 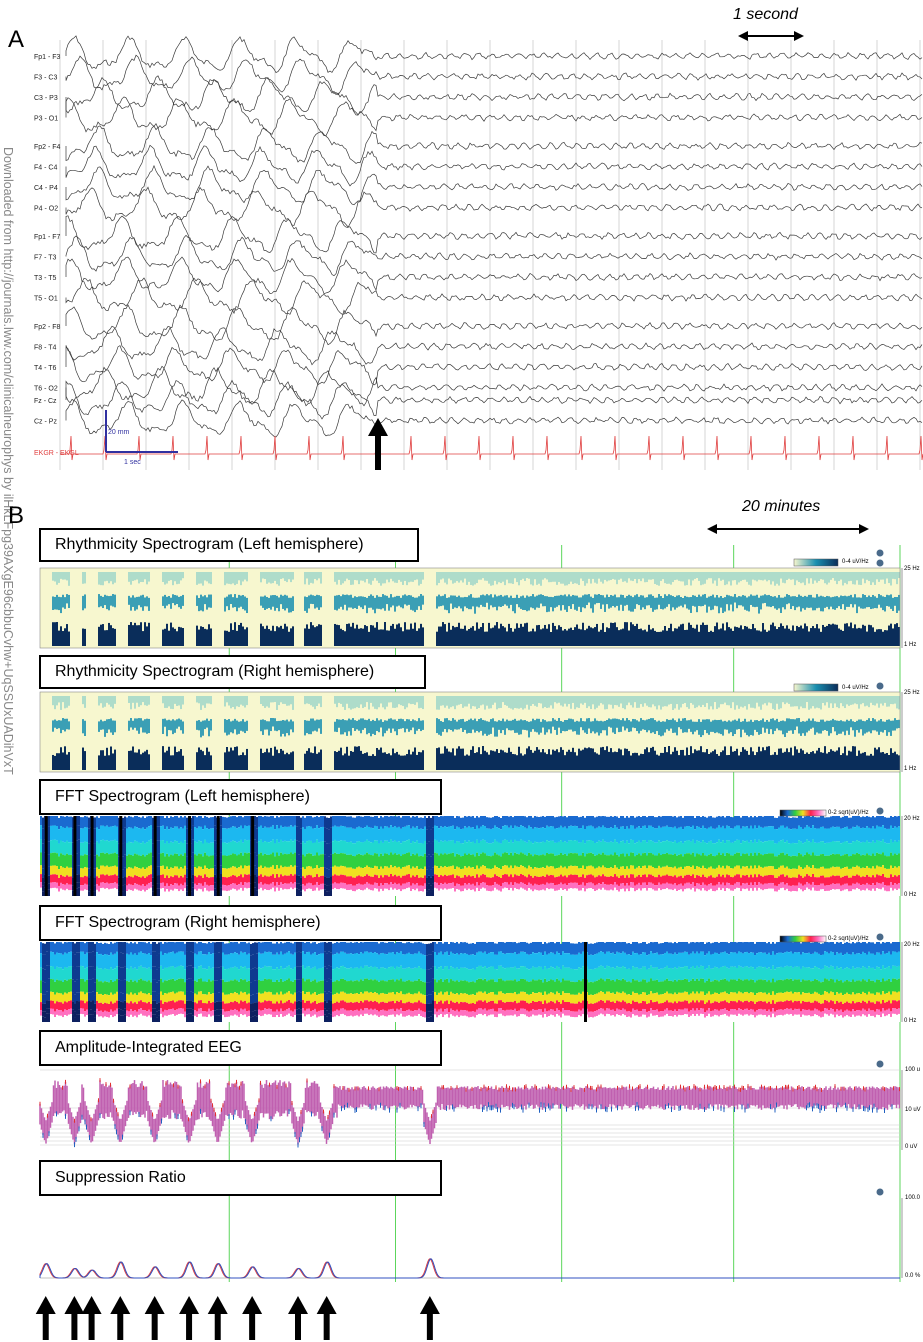 What do you see at coordinates (46, 389) in the screenshot?
I see `channel-label: T6 - O2` at bounding box center [46, 389].